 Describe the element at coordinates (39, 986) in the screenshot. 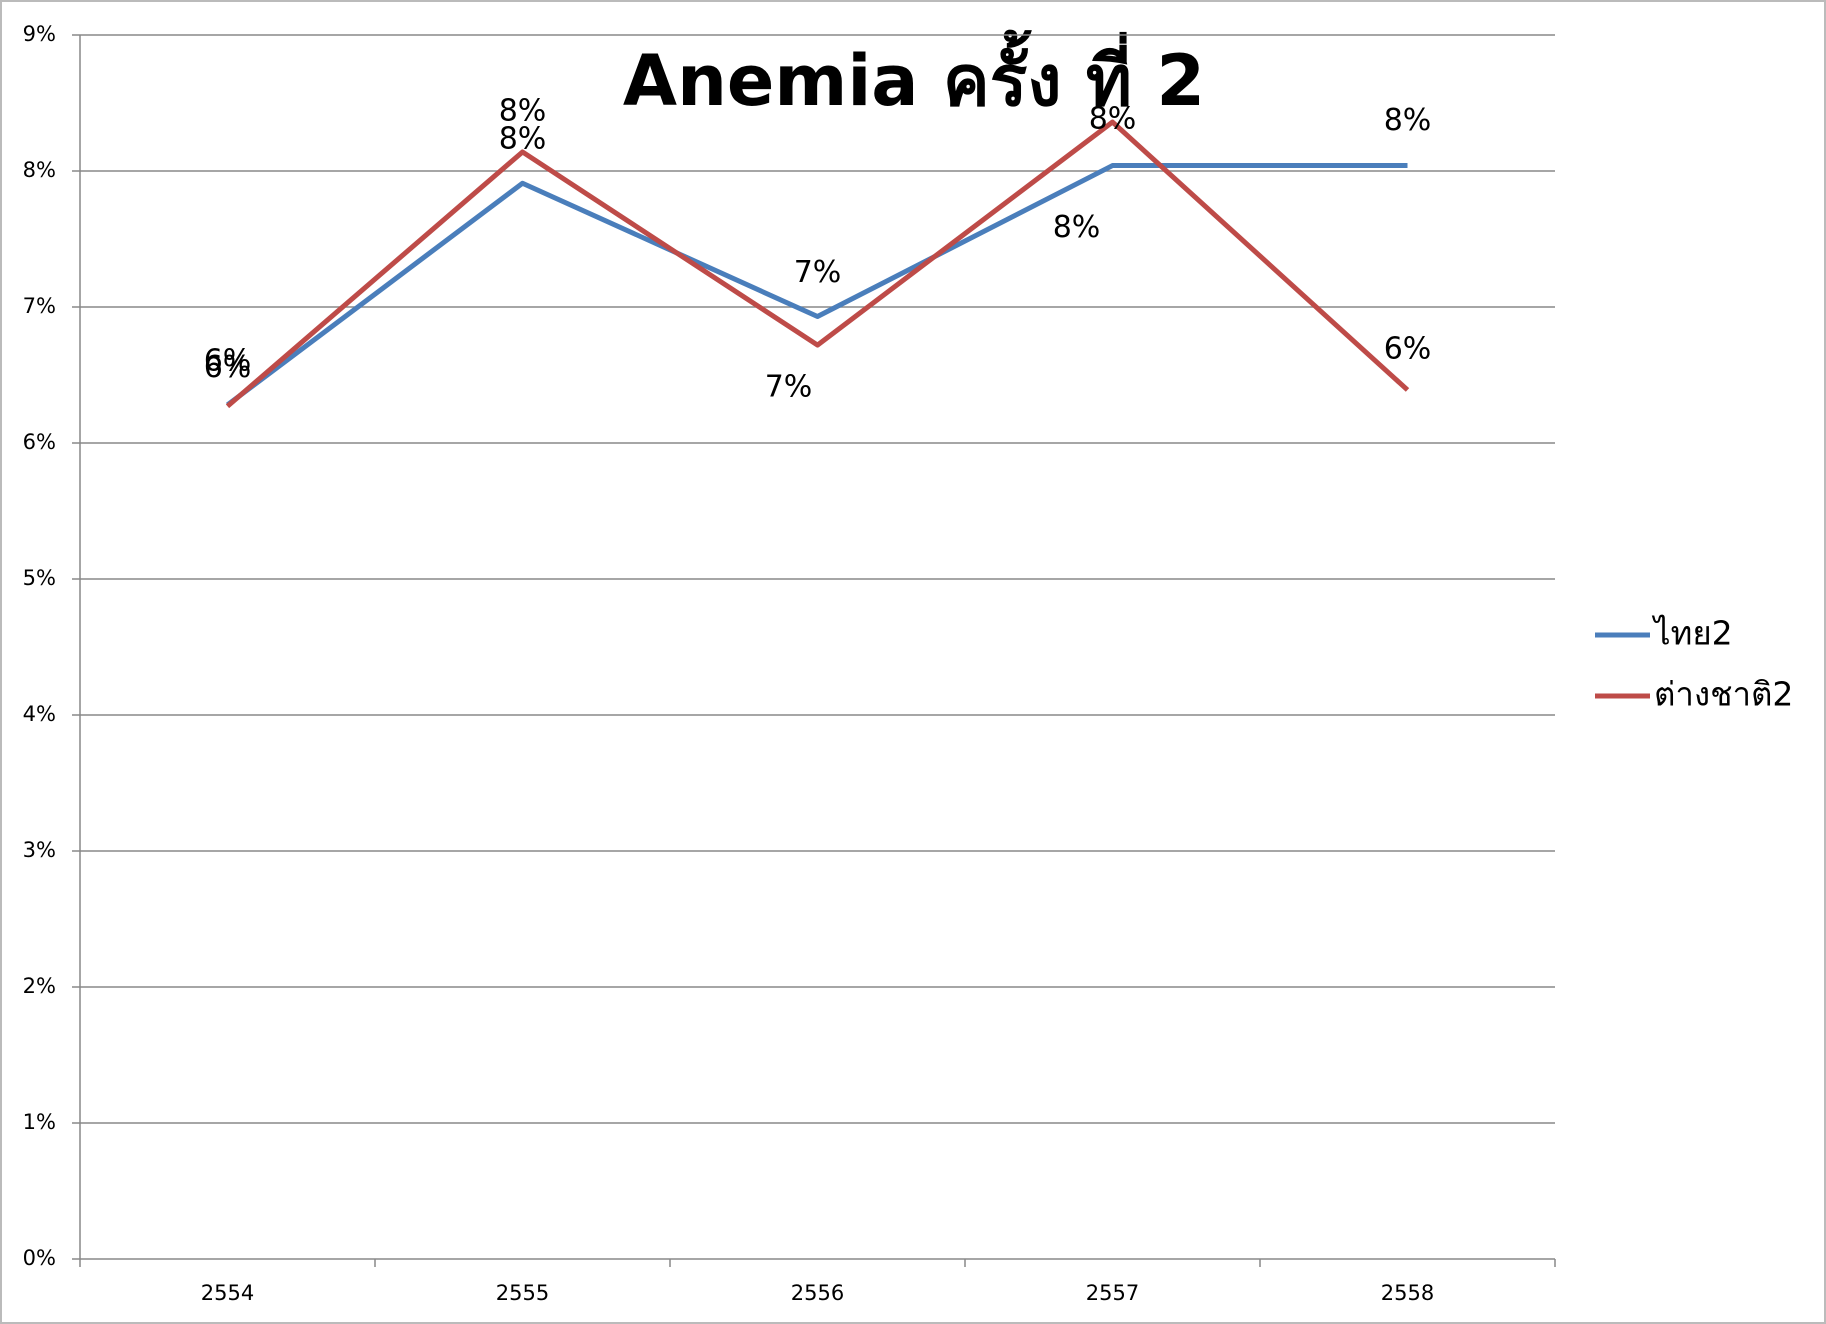

I see `y-tick-label: 2%` at that location.